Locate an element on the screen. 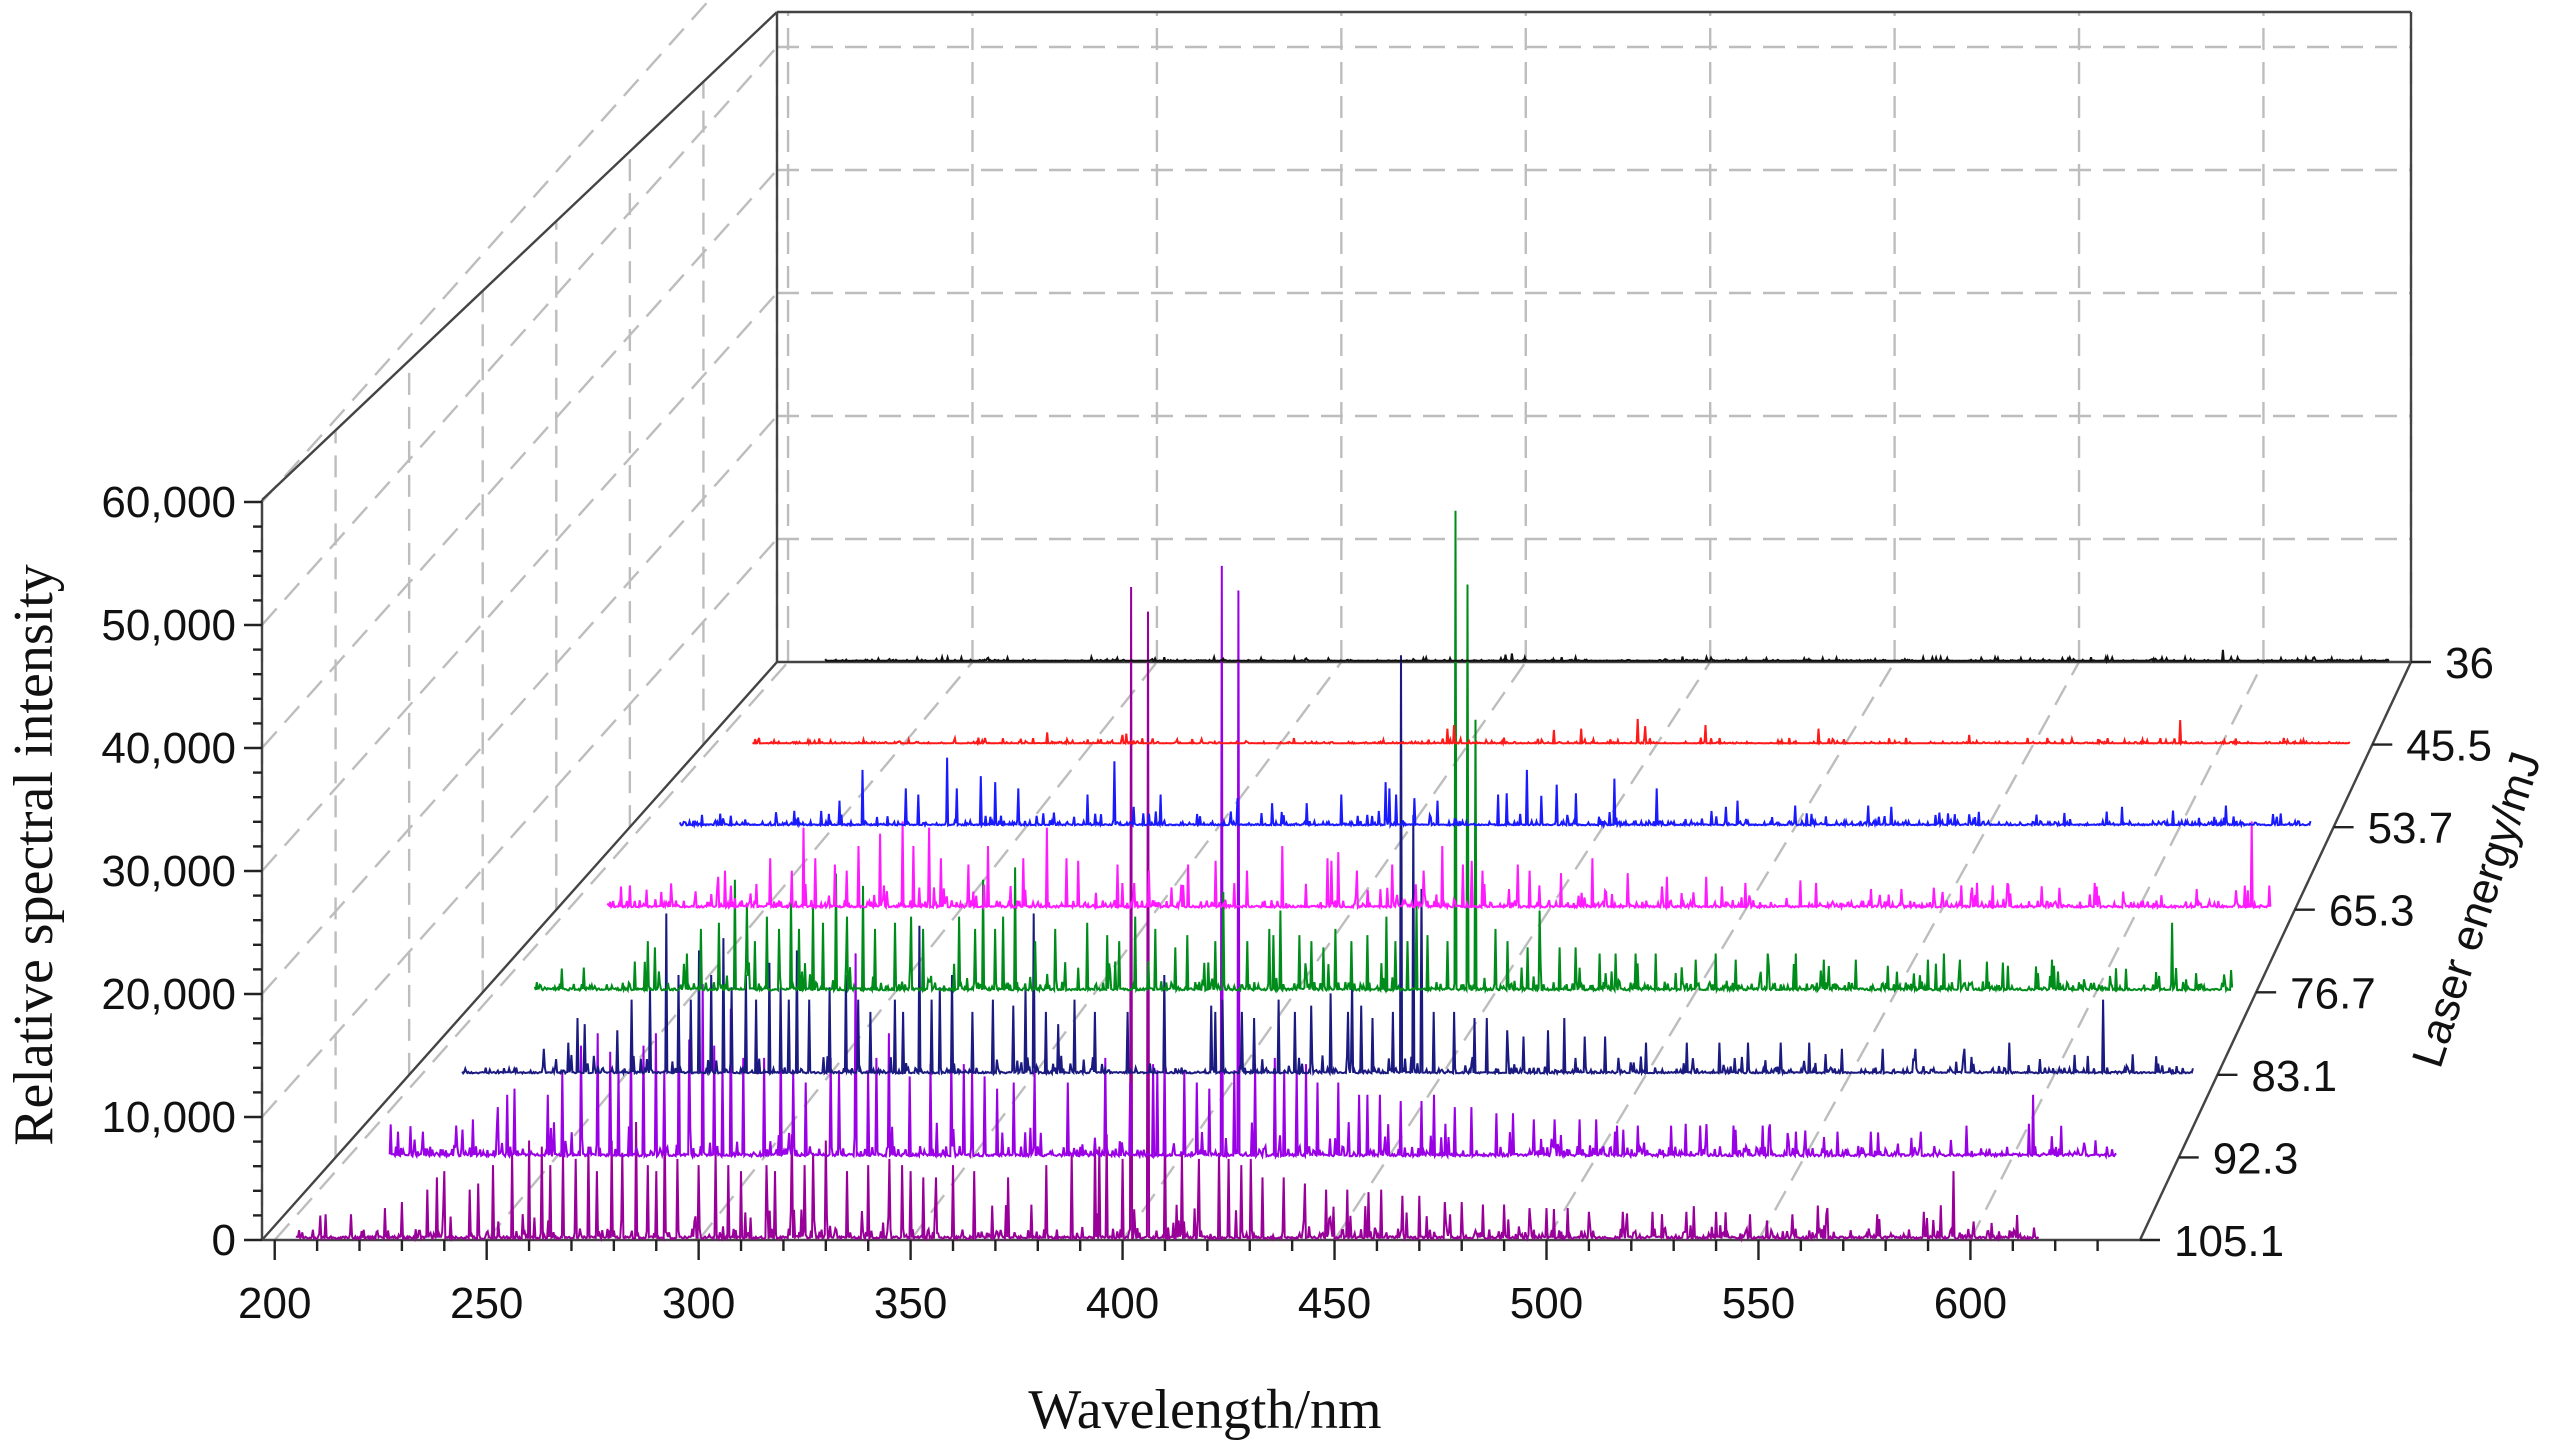  z-tick-label: 36 is located at coordinates (2469, 663).